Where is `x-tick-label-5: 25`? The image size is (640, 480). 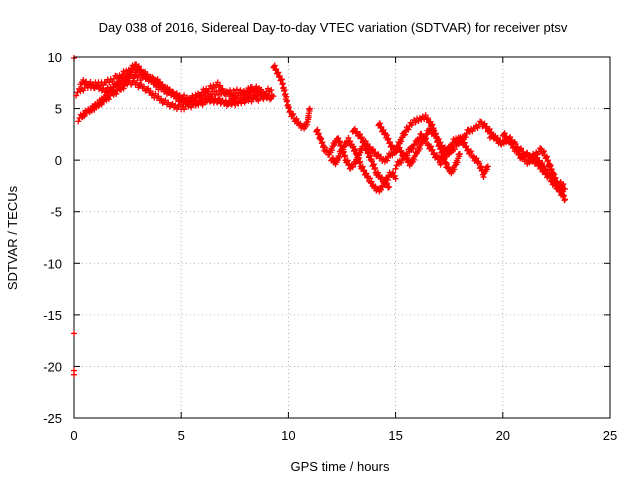 x-tick-label-5: 25 is located at coordinates (610, 435).